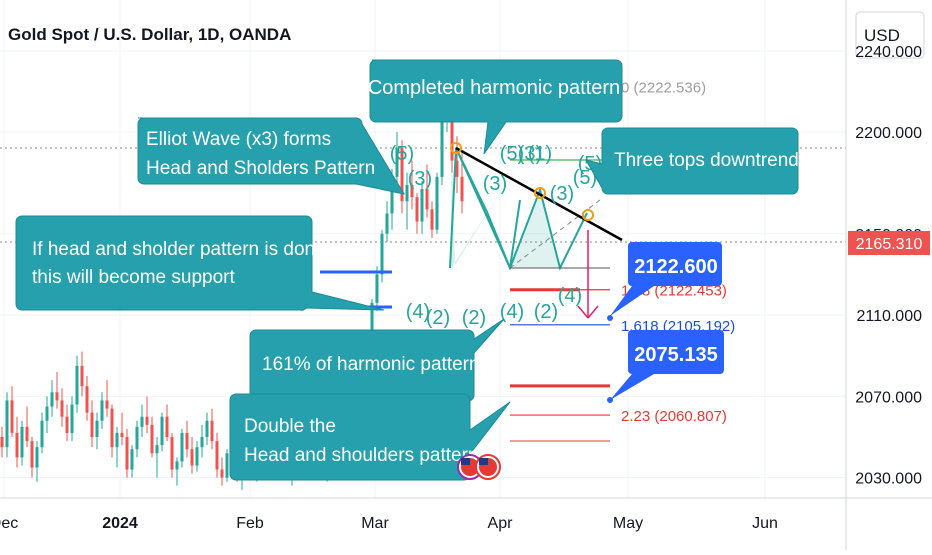 This screenshot has width=932, height=555. What do you see at coordinates (149, 34) in the screenshot?
I see `symbol-title: Gold Spot / U.S. Dollar, 1D, OANDA` at bounding box center [149, 34].